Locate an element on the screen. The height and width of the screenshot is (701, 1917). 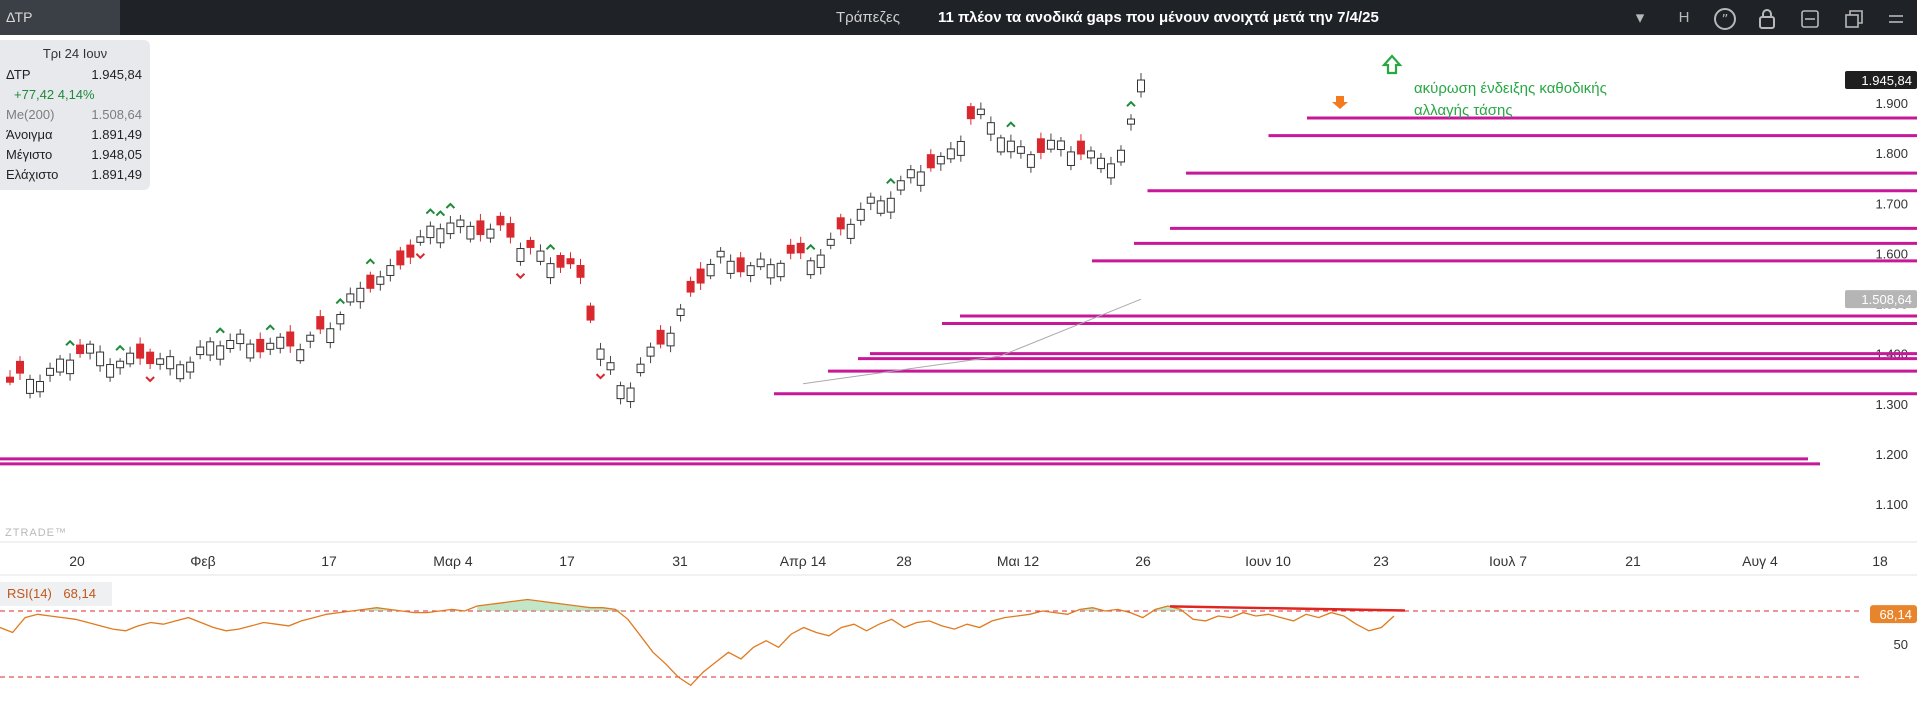
restore-icon is located at coordinates (1854, 17).